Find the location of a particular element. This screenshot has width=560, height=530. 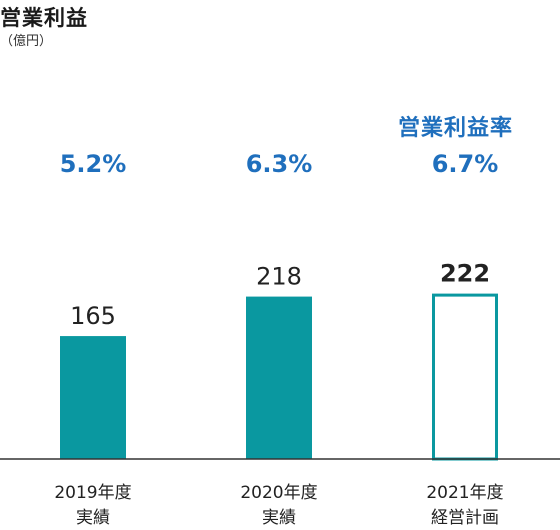

category-label-2-line-2: 実績 is located at coordinates (279, 518).